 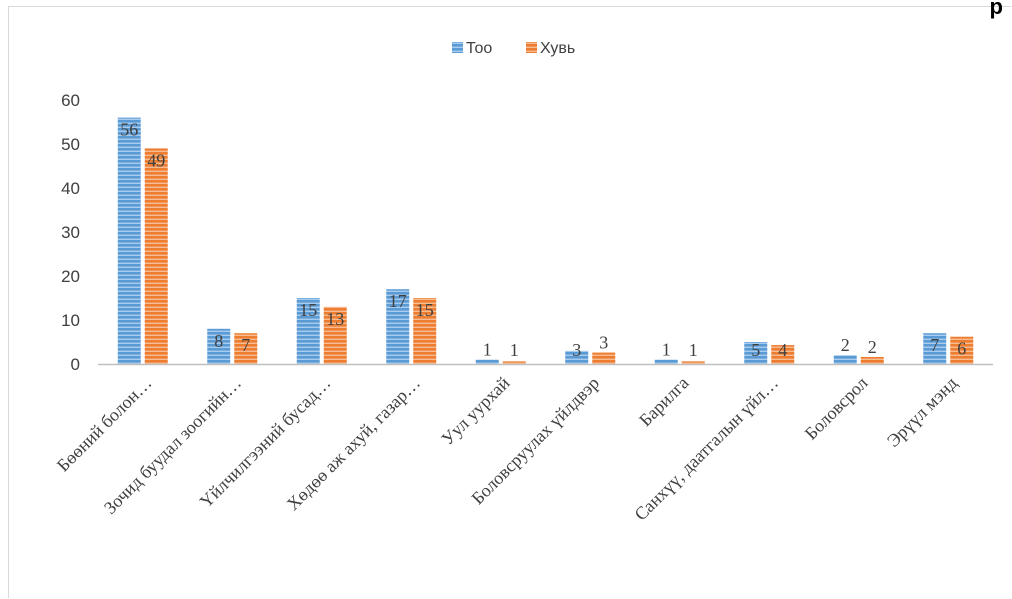 I want to click on data-label: 56, so click(x=129, y=130).